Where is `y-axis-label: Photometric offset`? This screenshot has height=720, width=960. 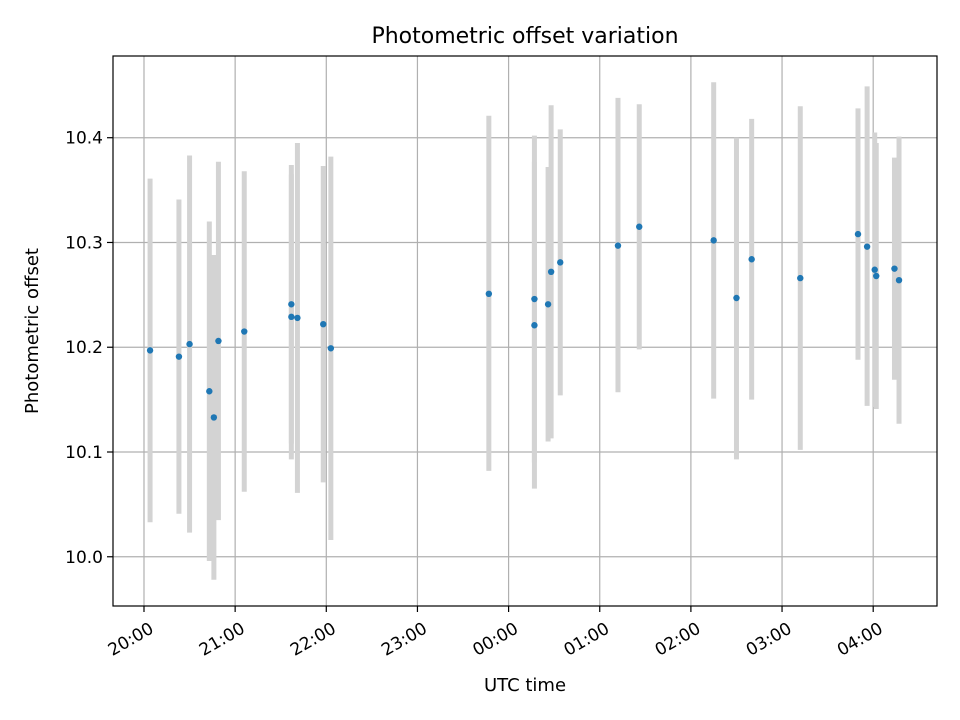
y-axis-label: Photometric offset is located at coordinates (32, 331).